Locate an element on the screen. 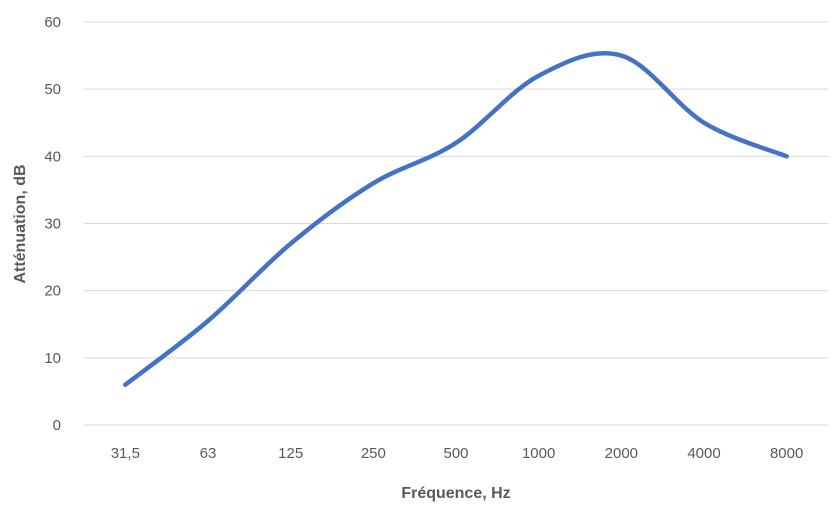 Image resolution: width=831 pixels, height=509 pixels. x-tick-label: 63 is located at coordinates (208, 453).